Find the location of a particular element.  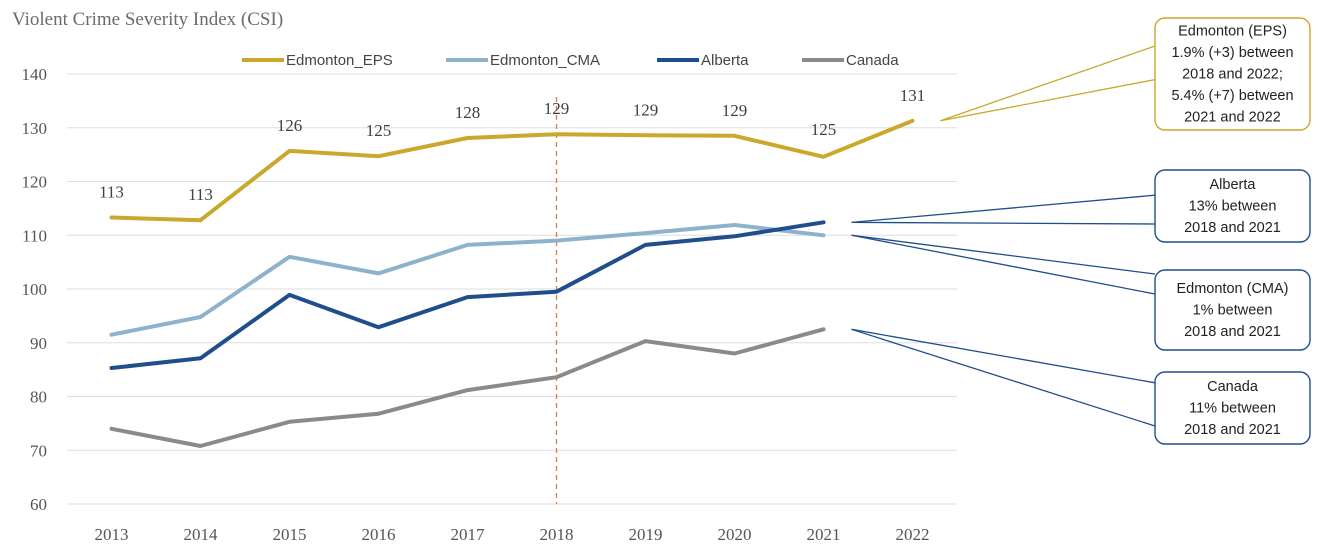

series-line-edmonton-eps is located at coordinates (512, 170).